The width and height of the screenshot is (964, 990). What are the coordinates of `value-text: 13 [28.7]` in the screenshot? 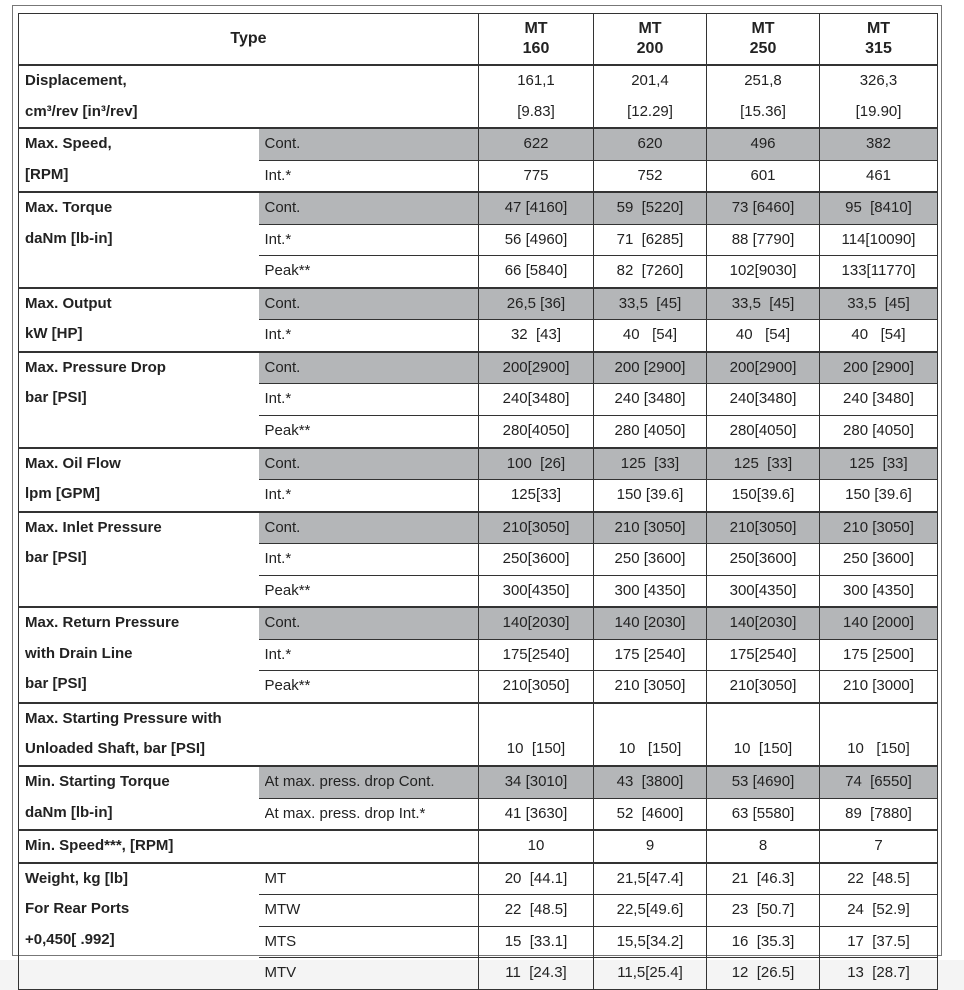 It's located at (878, 973).